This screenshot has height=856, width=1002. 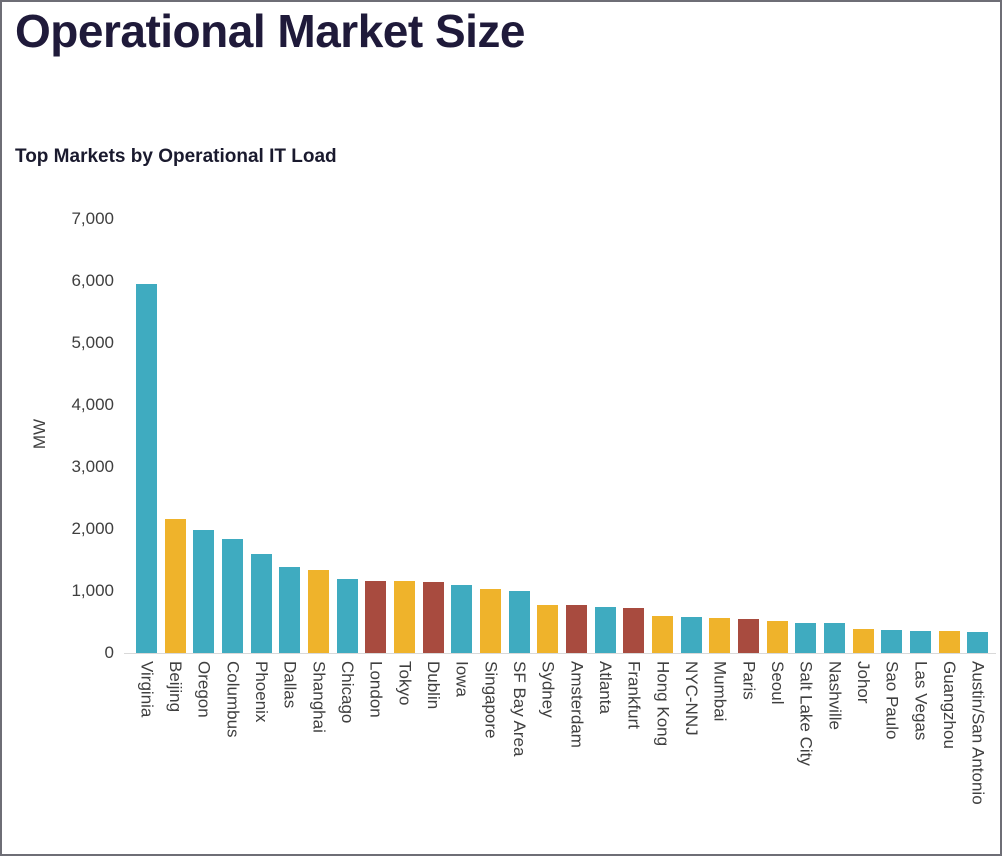 I want to click on bar-atlanta, so click(x=605, y=629).